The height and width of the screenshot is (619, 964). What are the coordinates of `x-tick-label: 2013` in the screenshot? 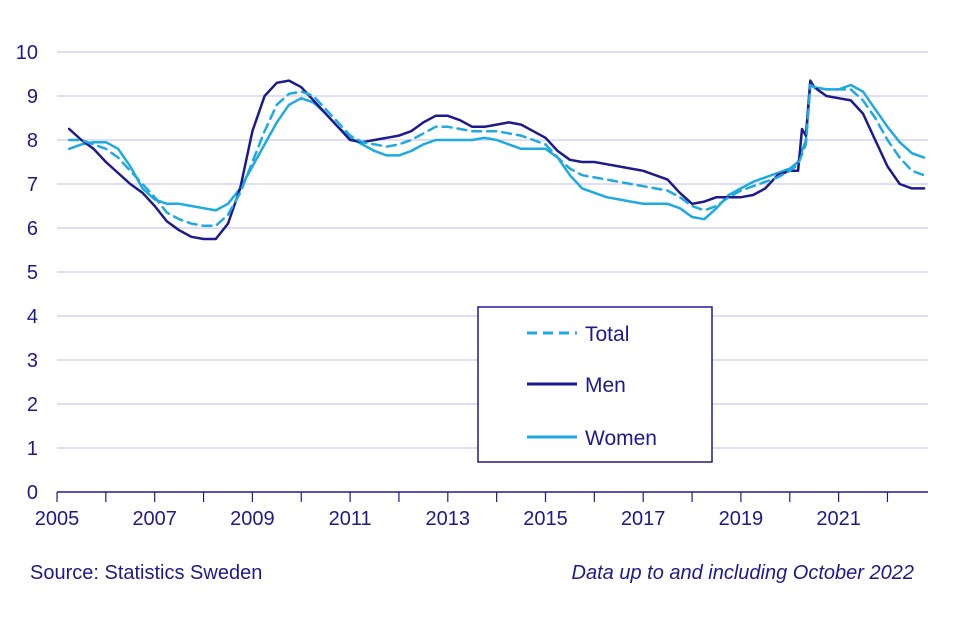 It's located at (448, 519).